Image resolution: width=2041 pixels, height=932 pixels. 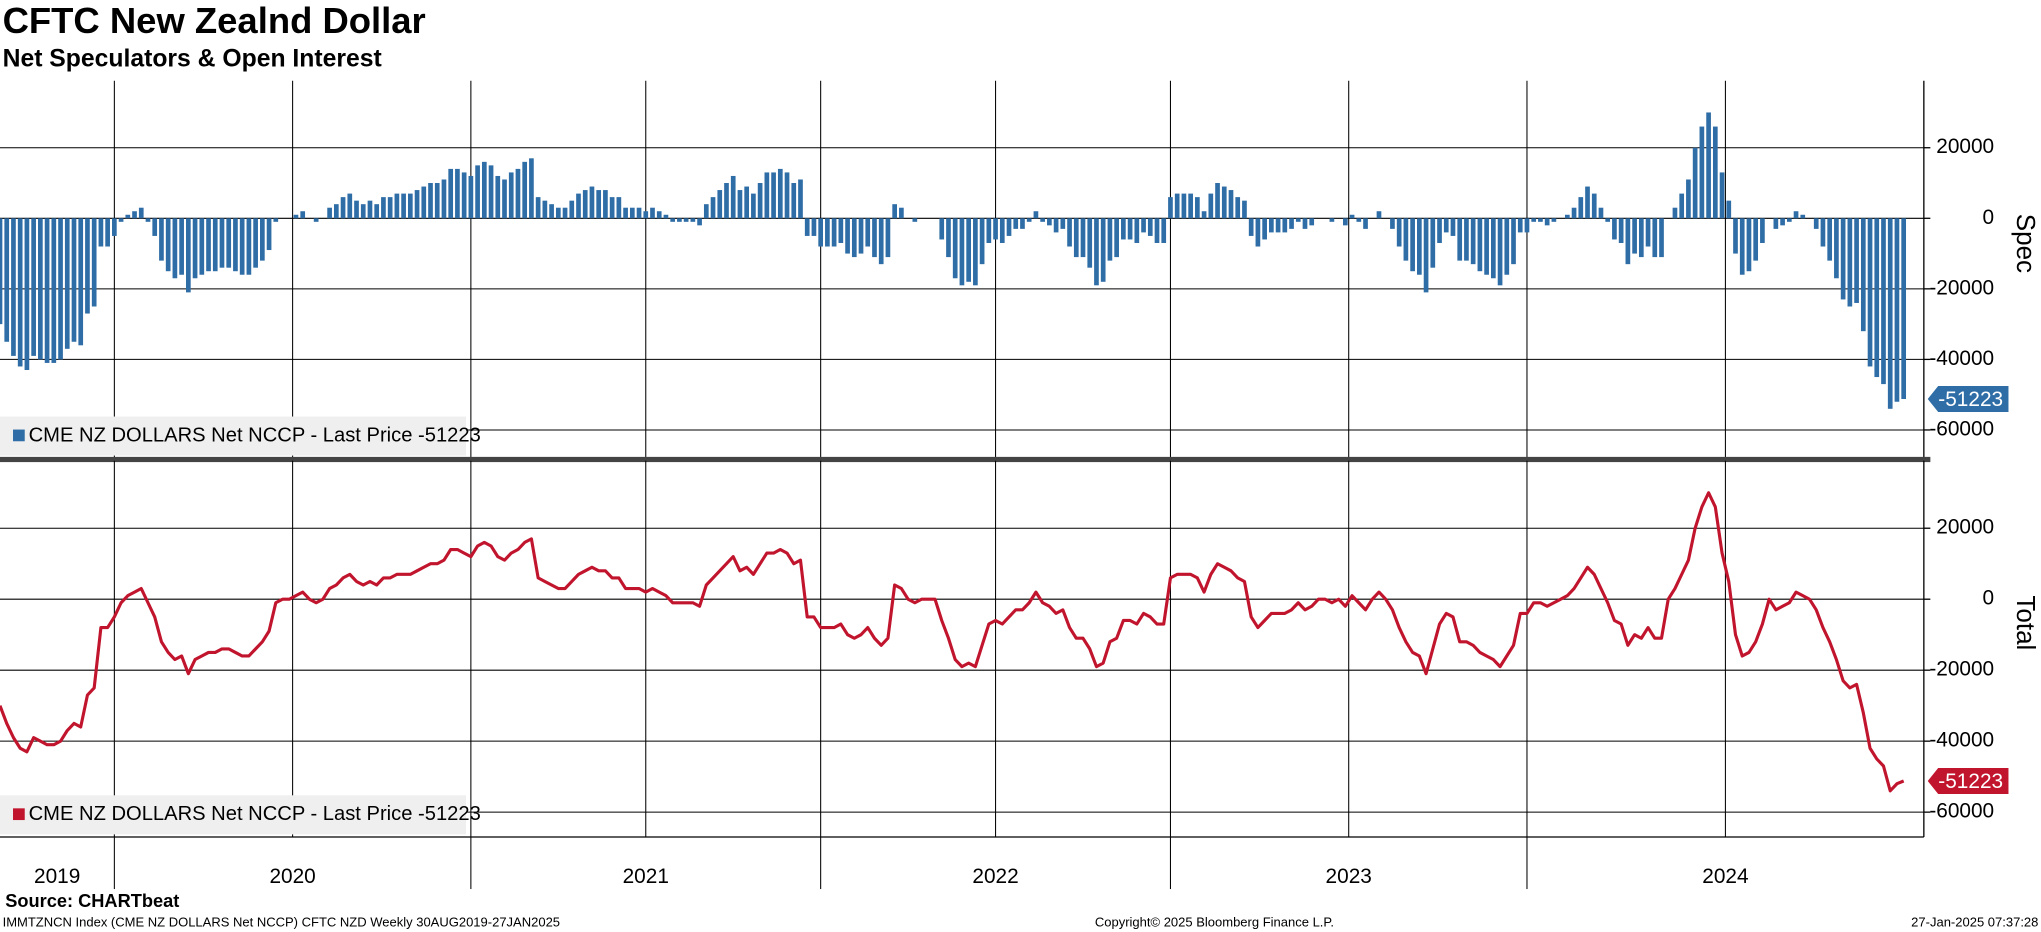 I want to click on x-tick-label: 2020, so click(x=292, y=876).